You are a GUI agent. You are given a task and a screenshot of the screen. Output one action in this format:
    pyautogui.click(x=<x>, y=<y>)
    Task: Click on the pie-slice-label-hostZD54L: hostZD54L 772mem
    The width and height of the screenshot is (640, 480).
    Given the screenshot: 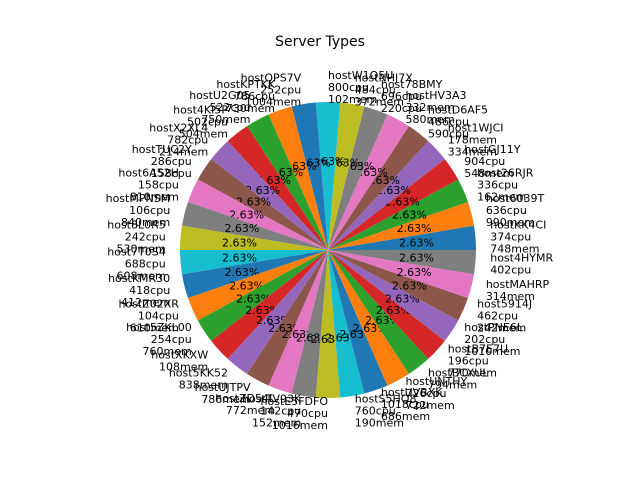 What is the action you would take?
    pyautogui.click(x=245, y=404)
    